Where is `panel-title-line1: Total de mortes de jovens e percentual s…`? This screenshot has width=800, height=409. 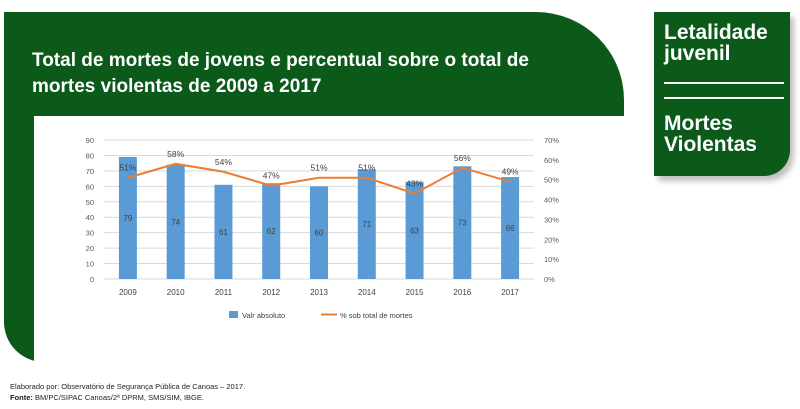 panel-title-line1: Total de mortes de jovens e percentual s… is located at coordinates (280, 60).